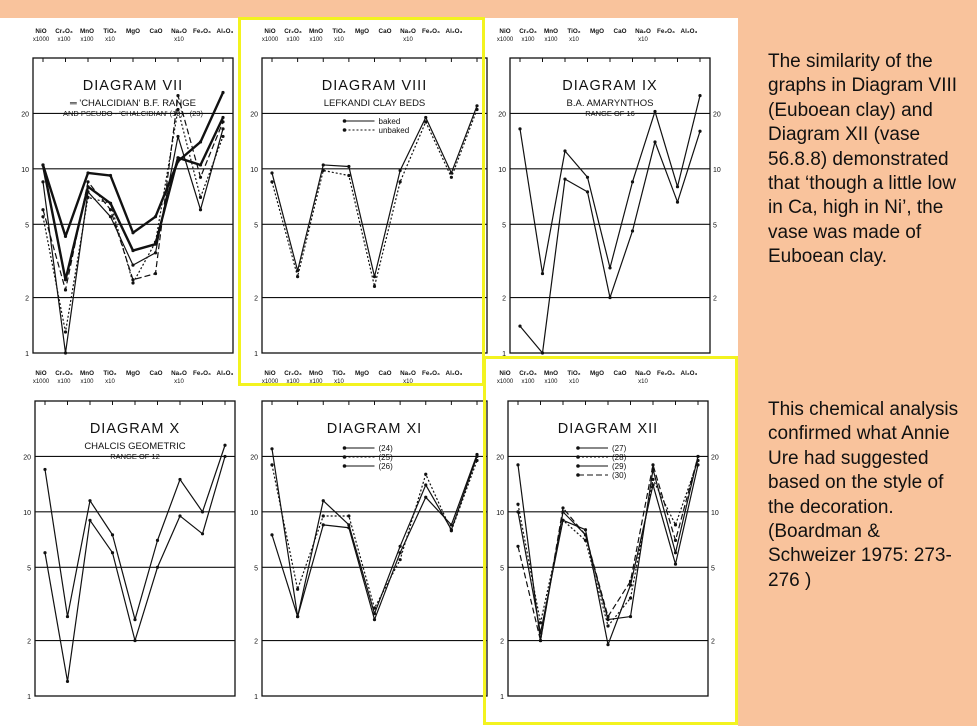  What do you see at coordinates (620, 373) in the screenshot?
I see `x-category-label: CaO` at bounding box center [620, 373].